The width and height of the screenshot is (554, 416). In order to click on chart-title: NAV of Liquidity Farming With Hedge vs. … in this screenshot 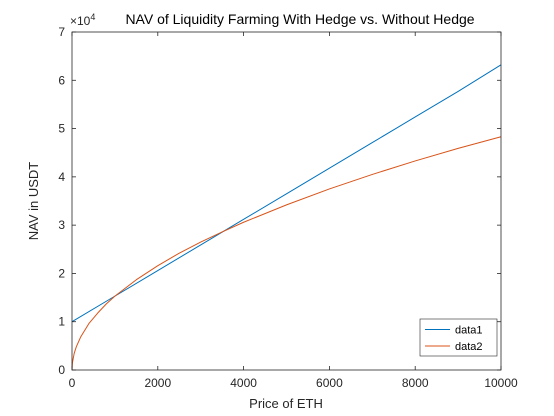, I will do `click(299, 19)`.